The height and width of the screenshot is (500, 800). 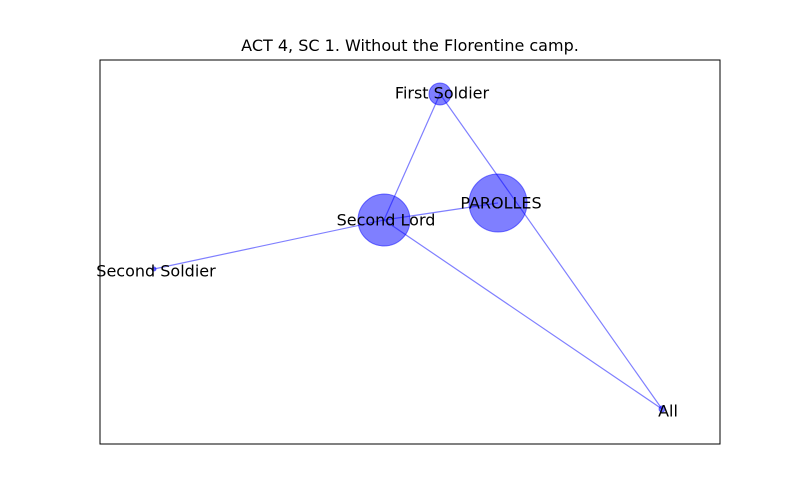 I want to click on node-first-soldier, so click(x=440, y=94).